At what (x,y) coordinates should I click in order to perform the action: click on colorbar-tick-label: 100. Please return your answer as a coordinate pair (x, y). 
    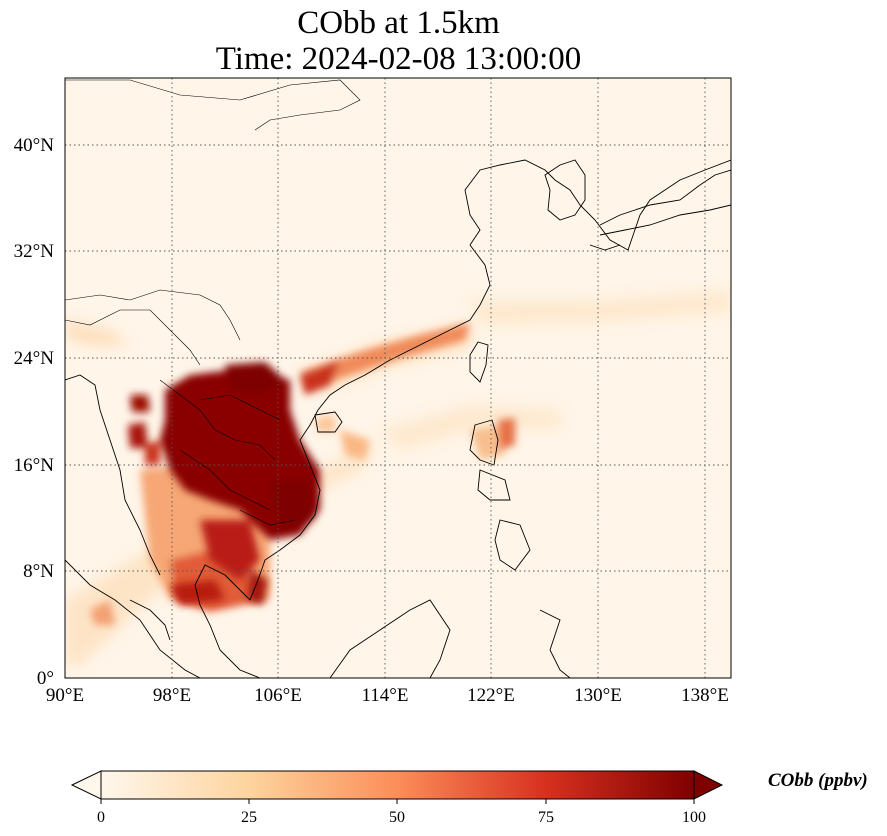
    Looking at the image, I should click on (694, 817).